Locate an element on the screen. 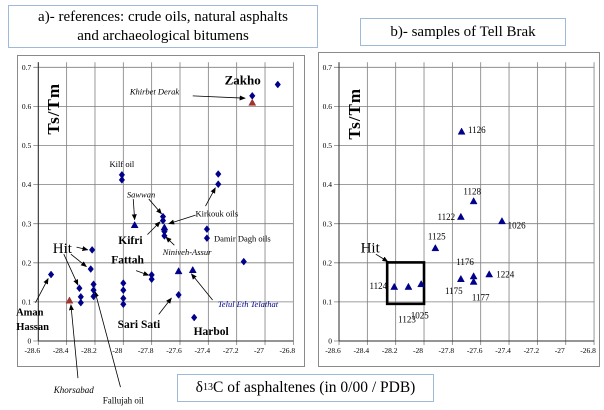 The image size is (604, 410). chart-annotation: 1123 is located at coordinates (407, 320).